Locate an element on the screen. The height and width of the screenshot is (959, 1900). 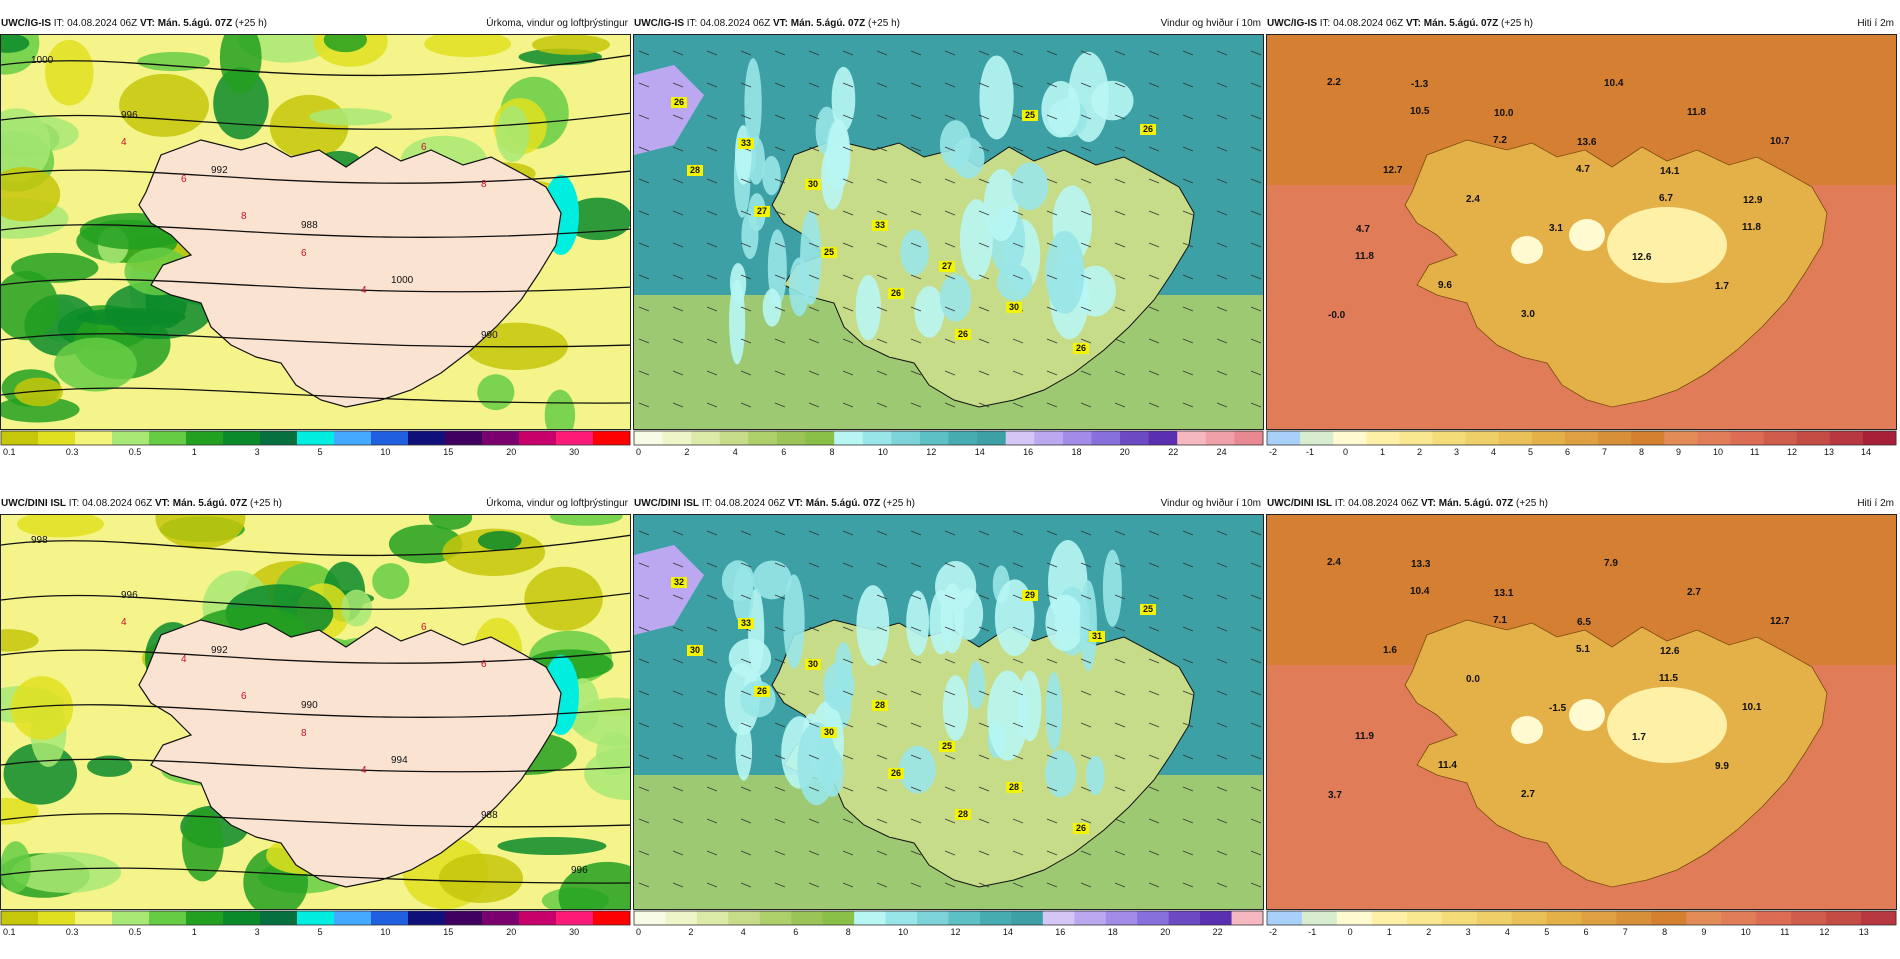
colorbar-tick-label: 0.1 is located at coordinates (9, 931).